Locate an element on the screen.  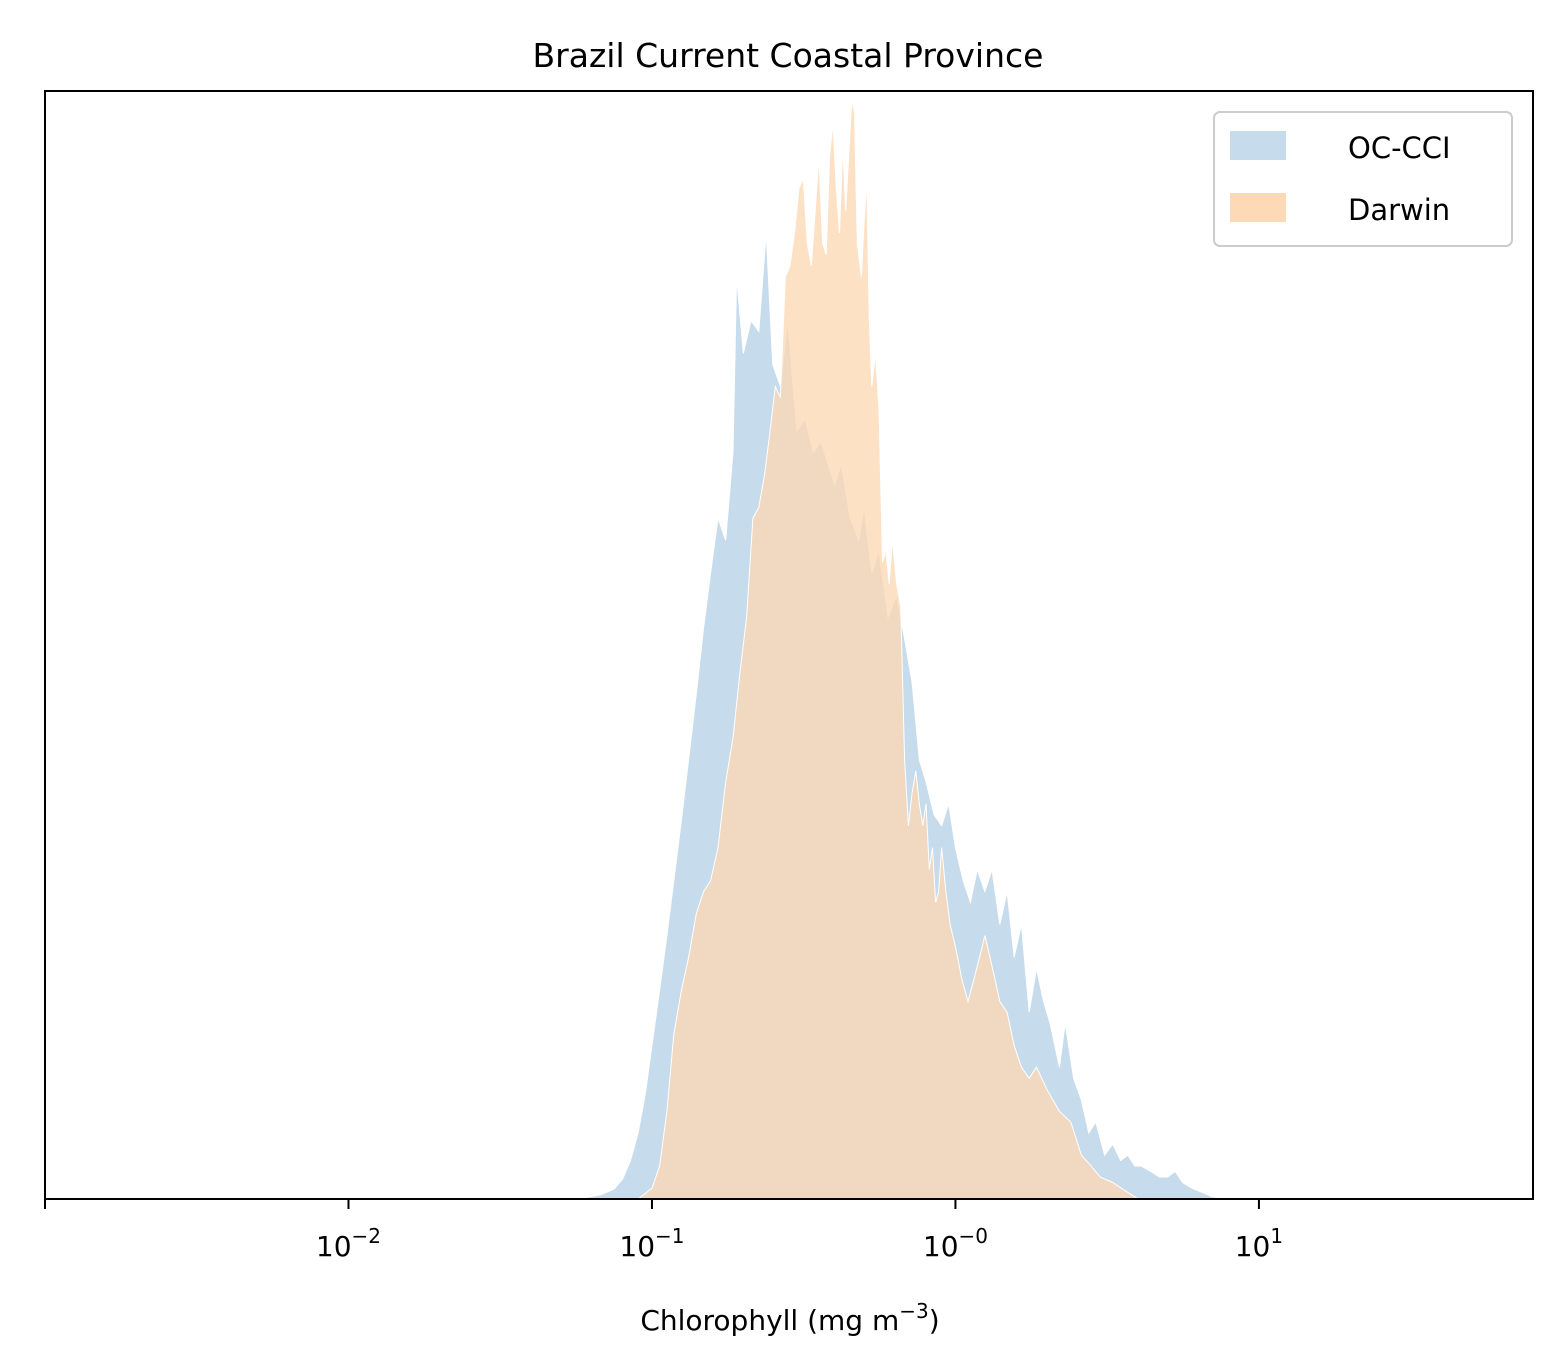
x-tick-label: 10⁻¹ is located at coordinates (651, 1243).